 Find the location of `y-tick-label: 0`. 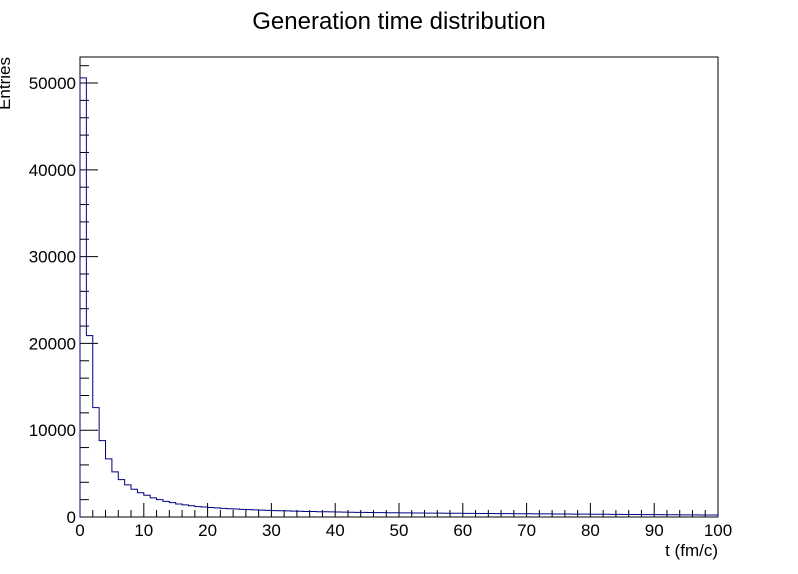

y-tick-label: 0 is located at coordinates (71, 517).